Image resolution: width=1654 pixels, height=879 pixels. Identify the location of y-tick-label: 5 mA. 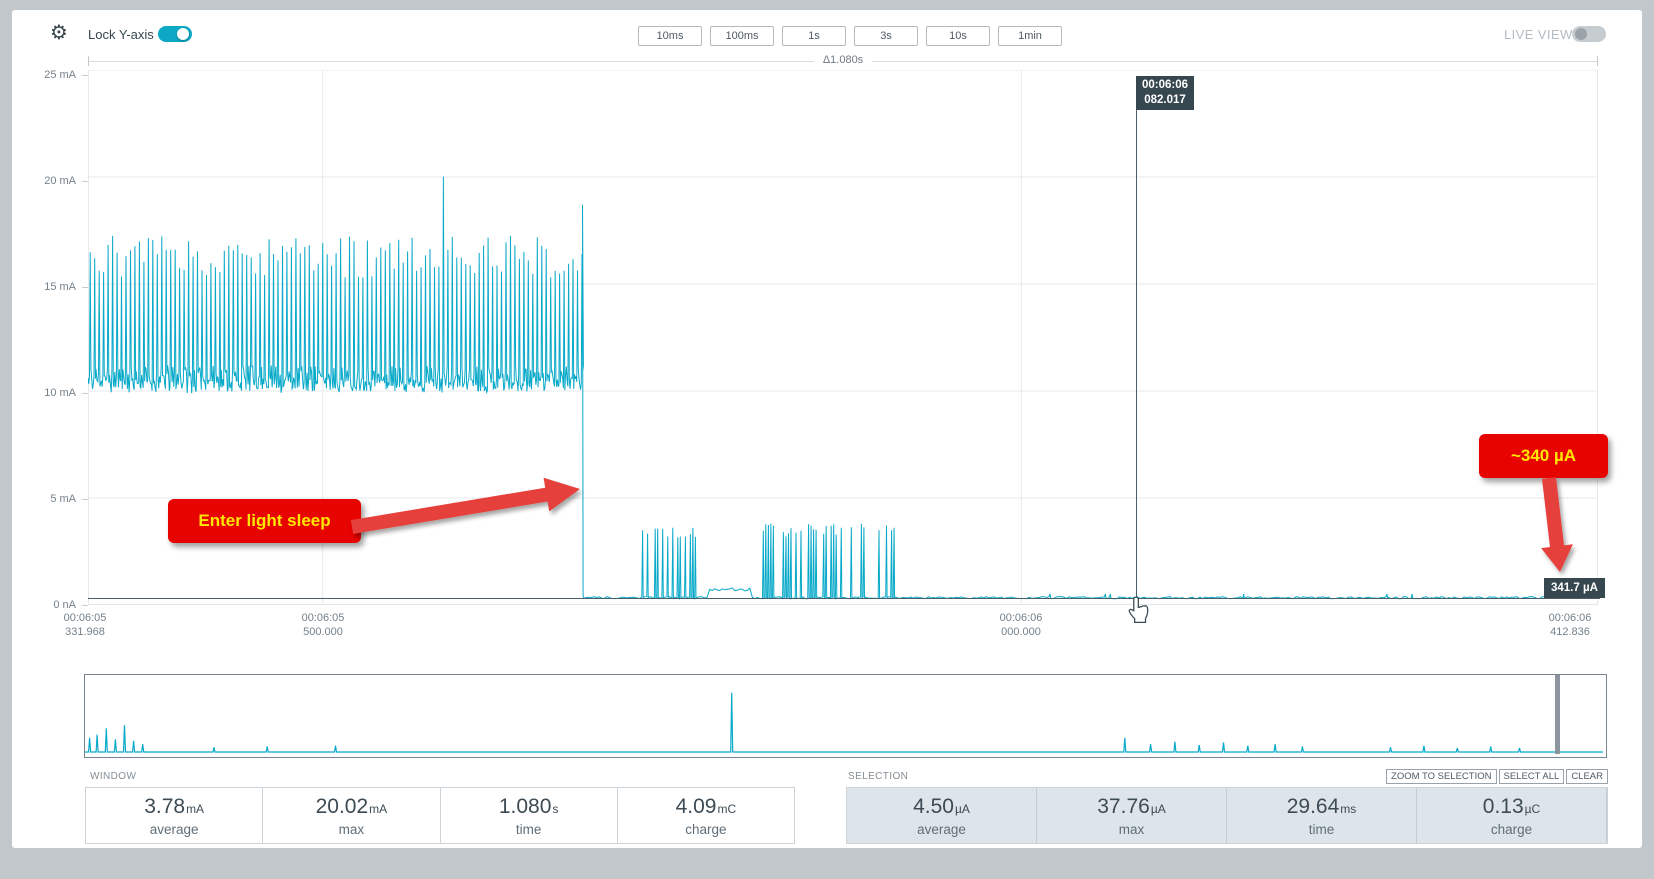
(63, 499).